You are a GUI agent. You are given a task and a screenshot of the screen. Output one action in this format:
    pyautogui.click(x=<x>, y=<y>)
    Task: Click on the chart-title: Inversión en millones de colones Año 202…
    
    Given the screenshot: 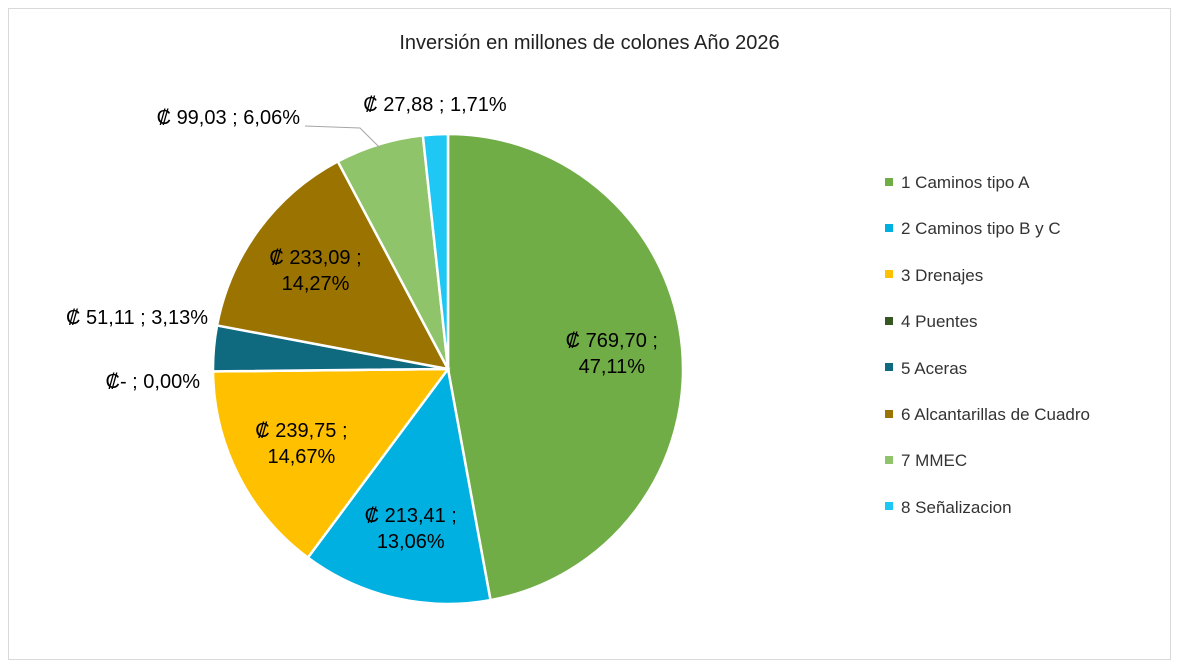 What is the action you would take?
    pyautogui.click(x=589, y=43)
    